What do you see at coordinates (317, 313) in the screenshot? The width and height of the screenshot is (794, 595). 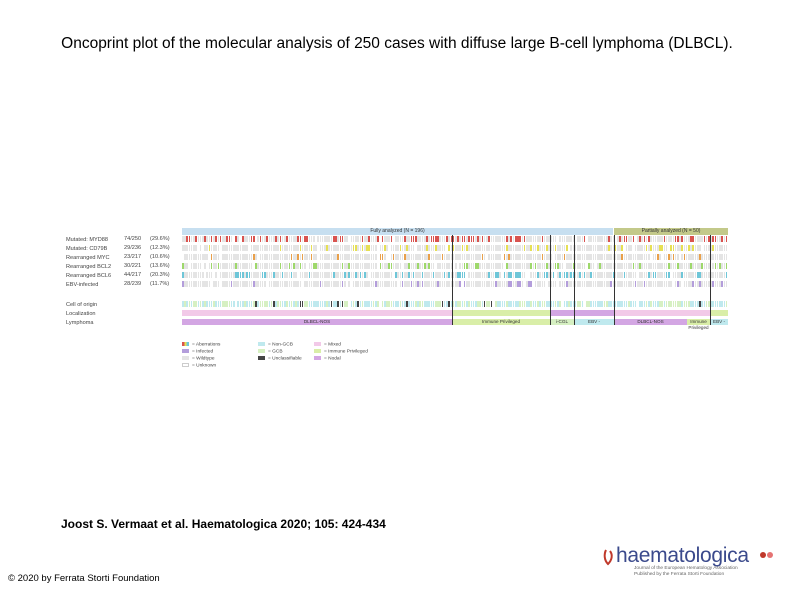 I see `localization-segment` at bounding box center [317, 313].